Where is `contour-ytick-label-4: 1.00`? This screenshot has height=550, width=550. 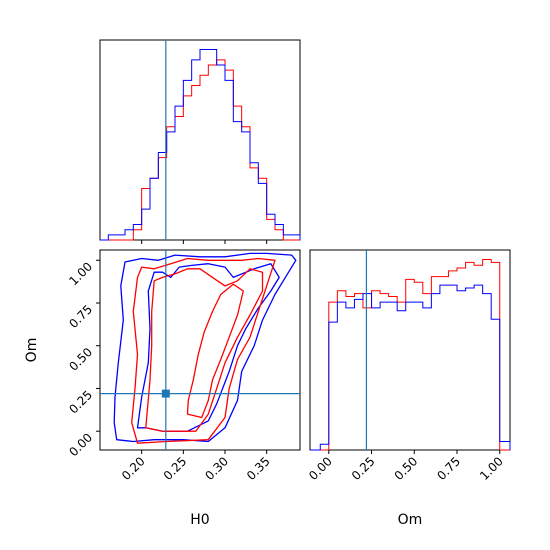 contour-ytick-label-4: 1.00 is located at coordinates (80, 273).